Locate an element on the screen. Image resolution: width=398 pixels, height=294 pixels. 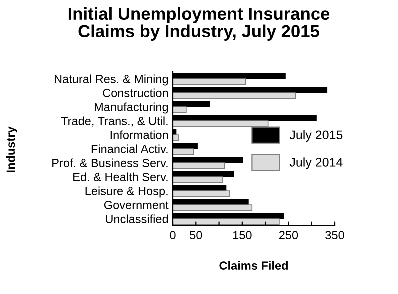
y-tick-label: Manufacturing is located at coordinates (131, 108).